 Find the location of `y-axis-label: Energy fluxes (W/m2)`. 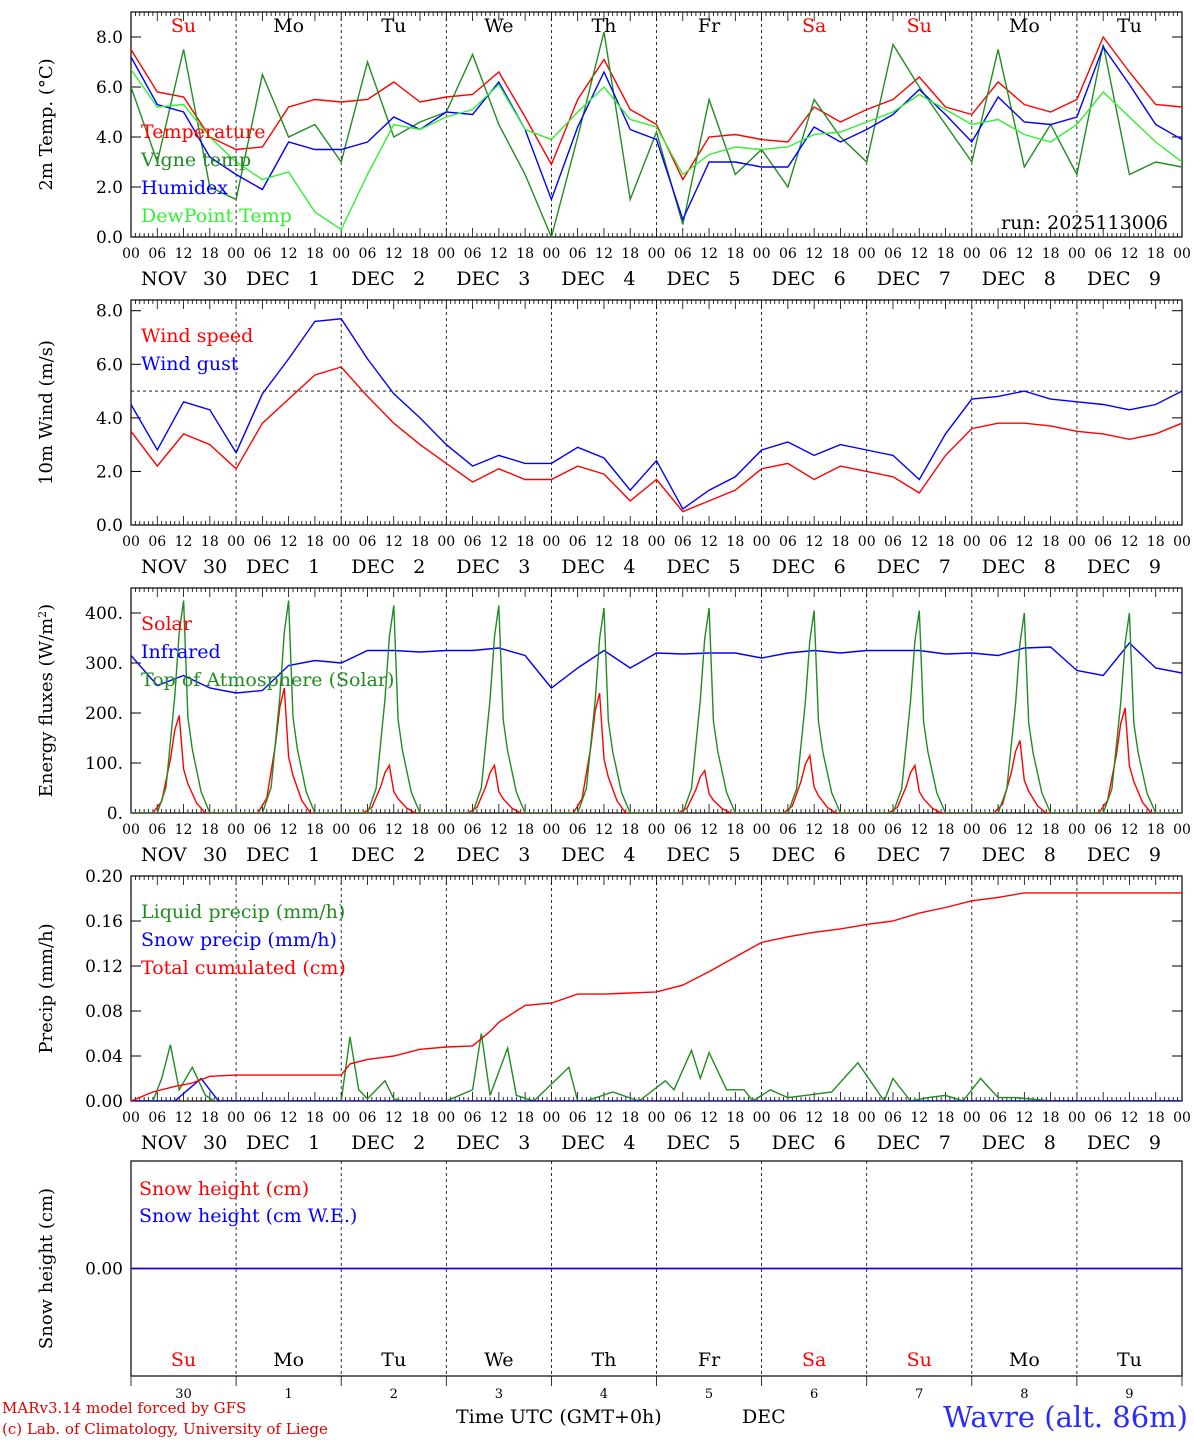

y-axis-label: Energy fluxes (W/m2) is located at coordinates (47, 700).